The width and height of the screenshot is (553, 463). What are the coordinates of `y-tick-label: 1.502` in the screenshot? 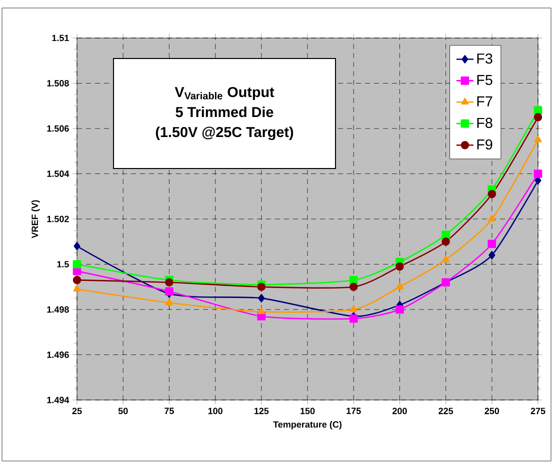 It's located at (58, 219).